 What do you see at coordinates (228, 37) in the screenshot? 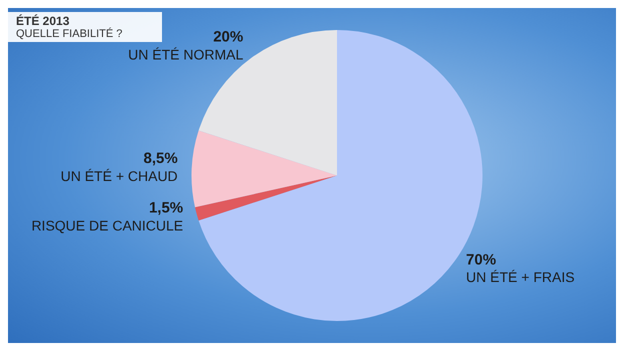
I see `data-label: 20%` at bounding box center [228, 37].